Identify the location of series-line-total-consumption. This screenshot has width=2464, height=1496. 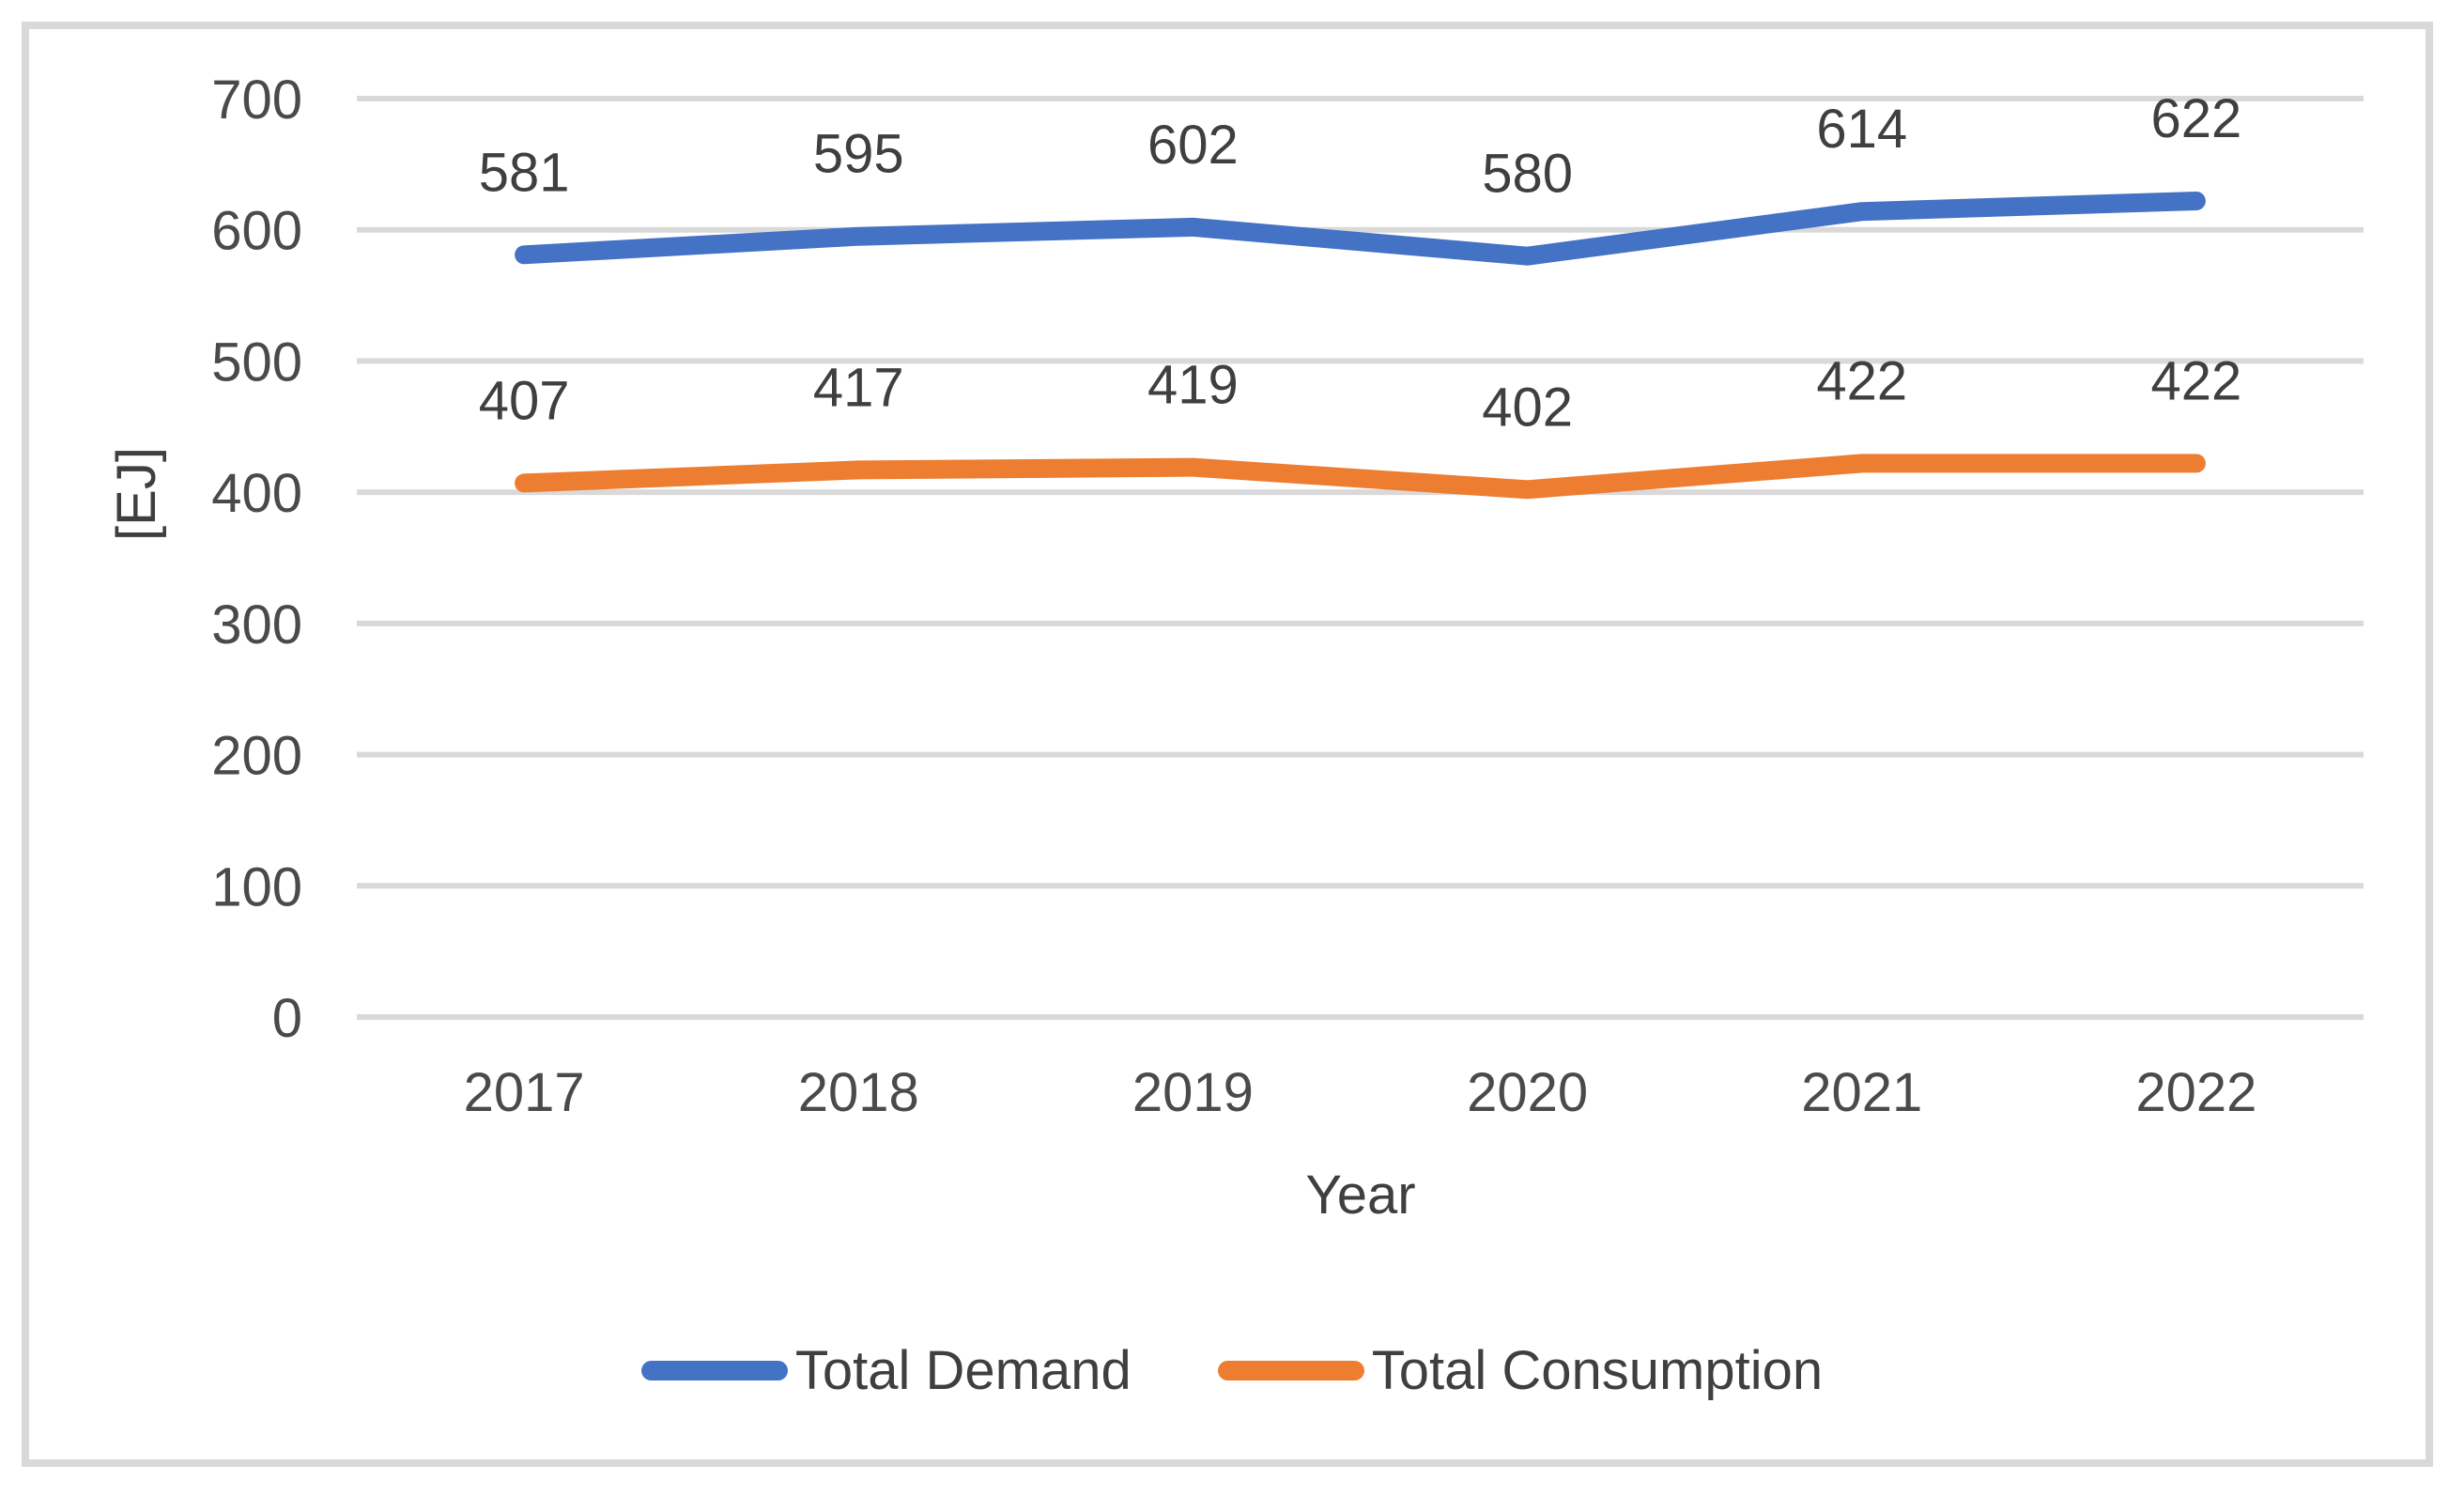
(1360, 477).